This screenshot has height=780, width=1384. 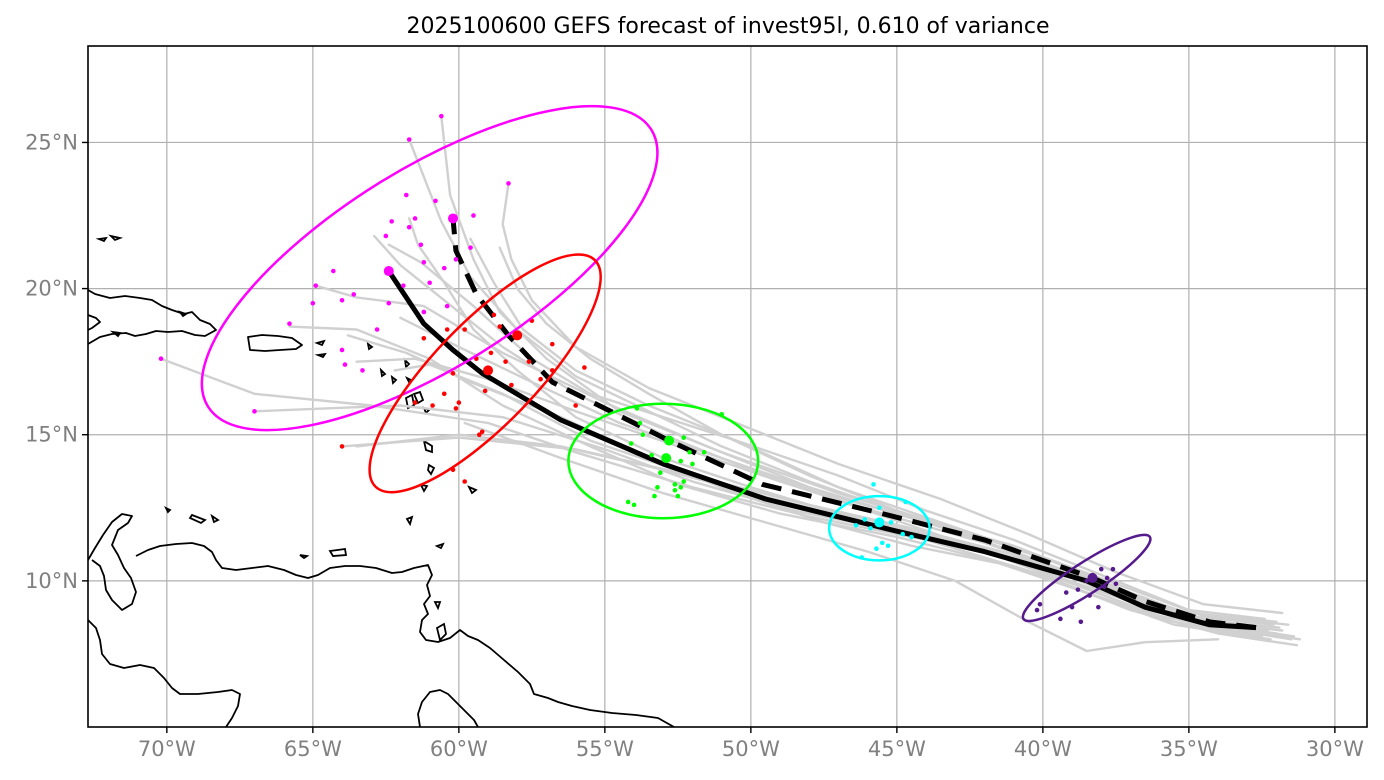 What do you see at coordinates (751, 749) in the screenshot?
I see `x-tick-label: 50°W` at bounding box center [751, 749].